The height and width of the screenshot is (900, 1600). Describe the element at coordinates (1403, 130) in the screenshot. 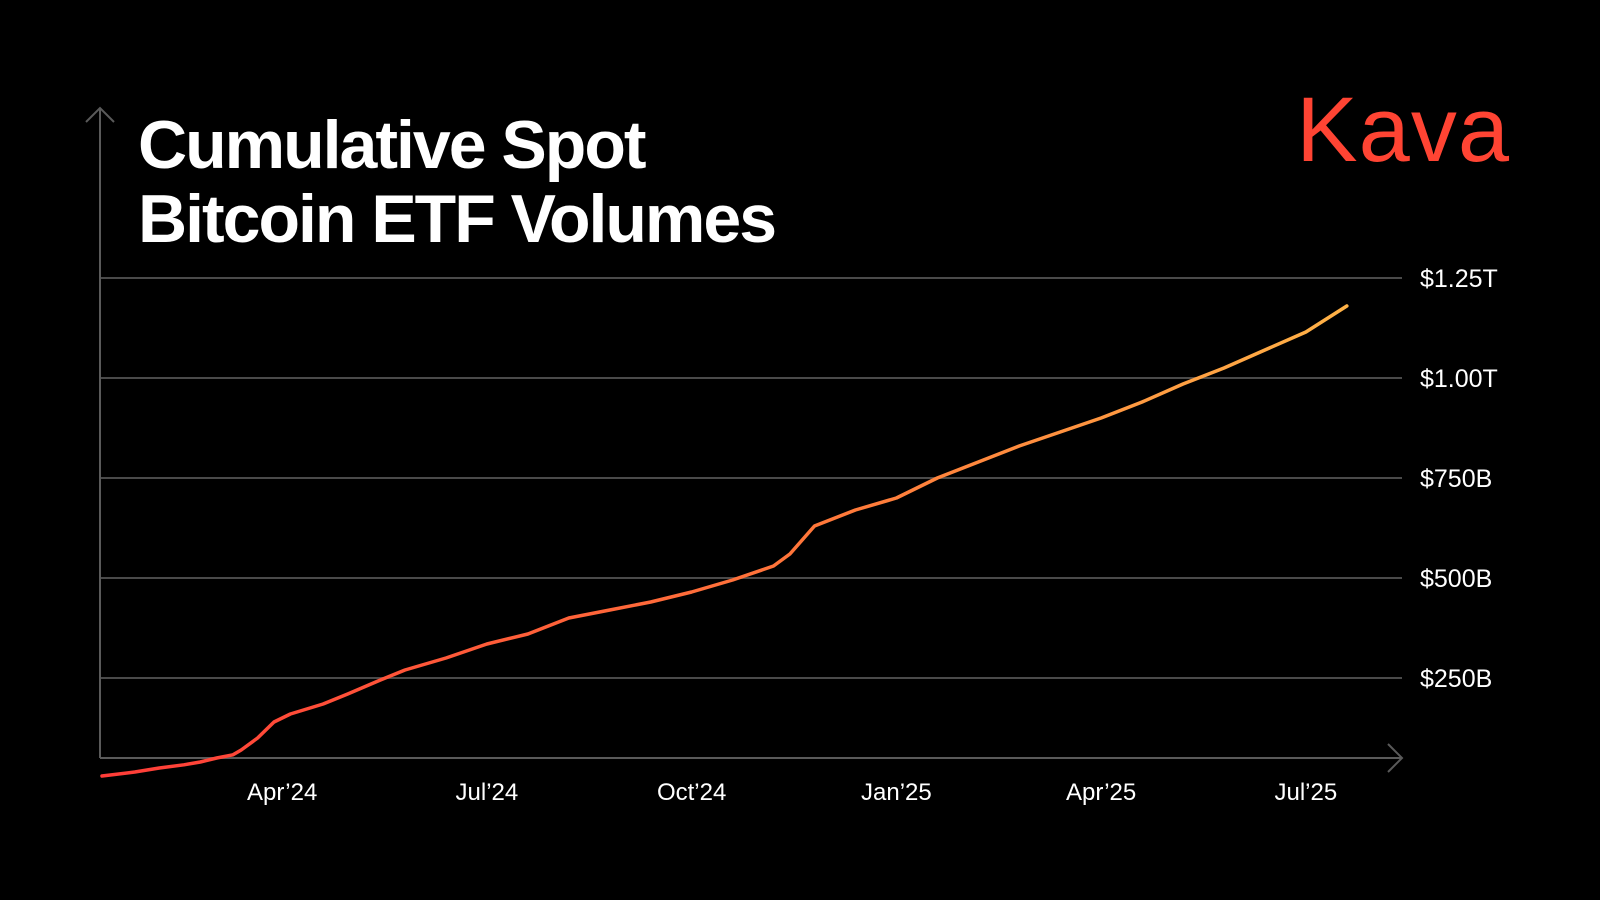

I see `brand-logo: Kava` at that location.